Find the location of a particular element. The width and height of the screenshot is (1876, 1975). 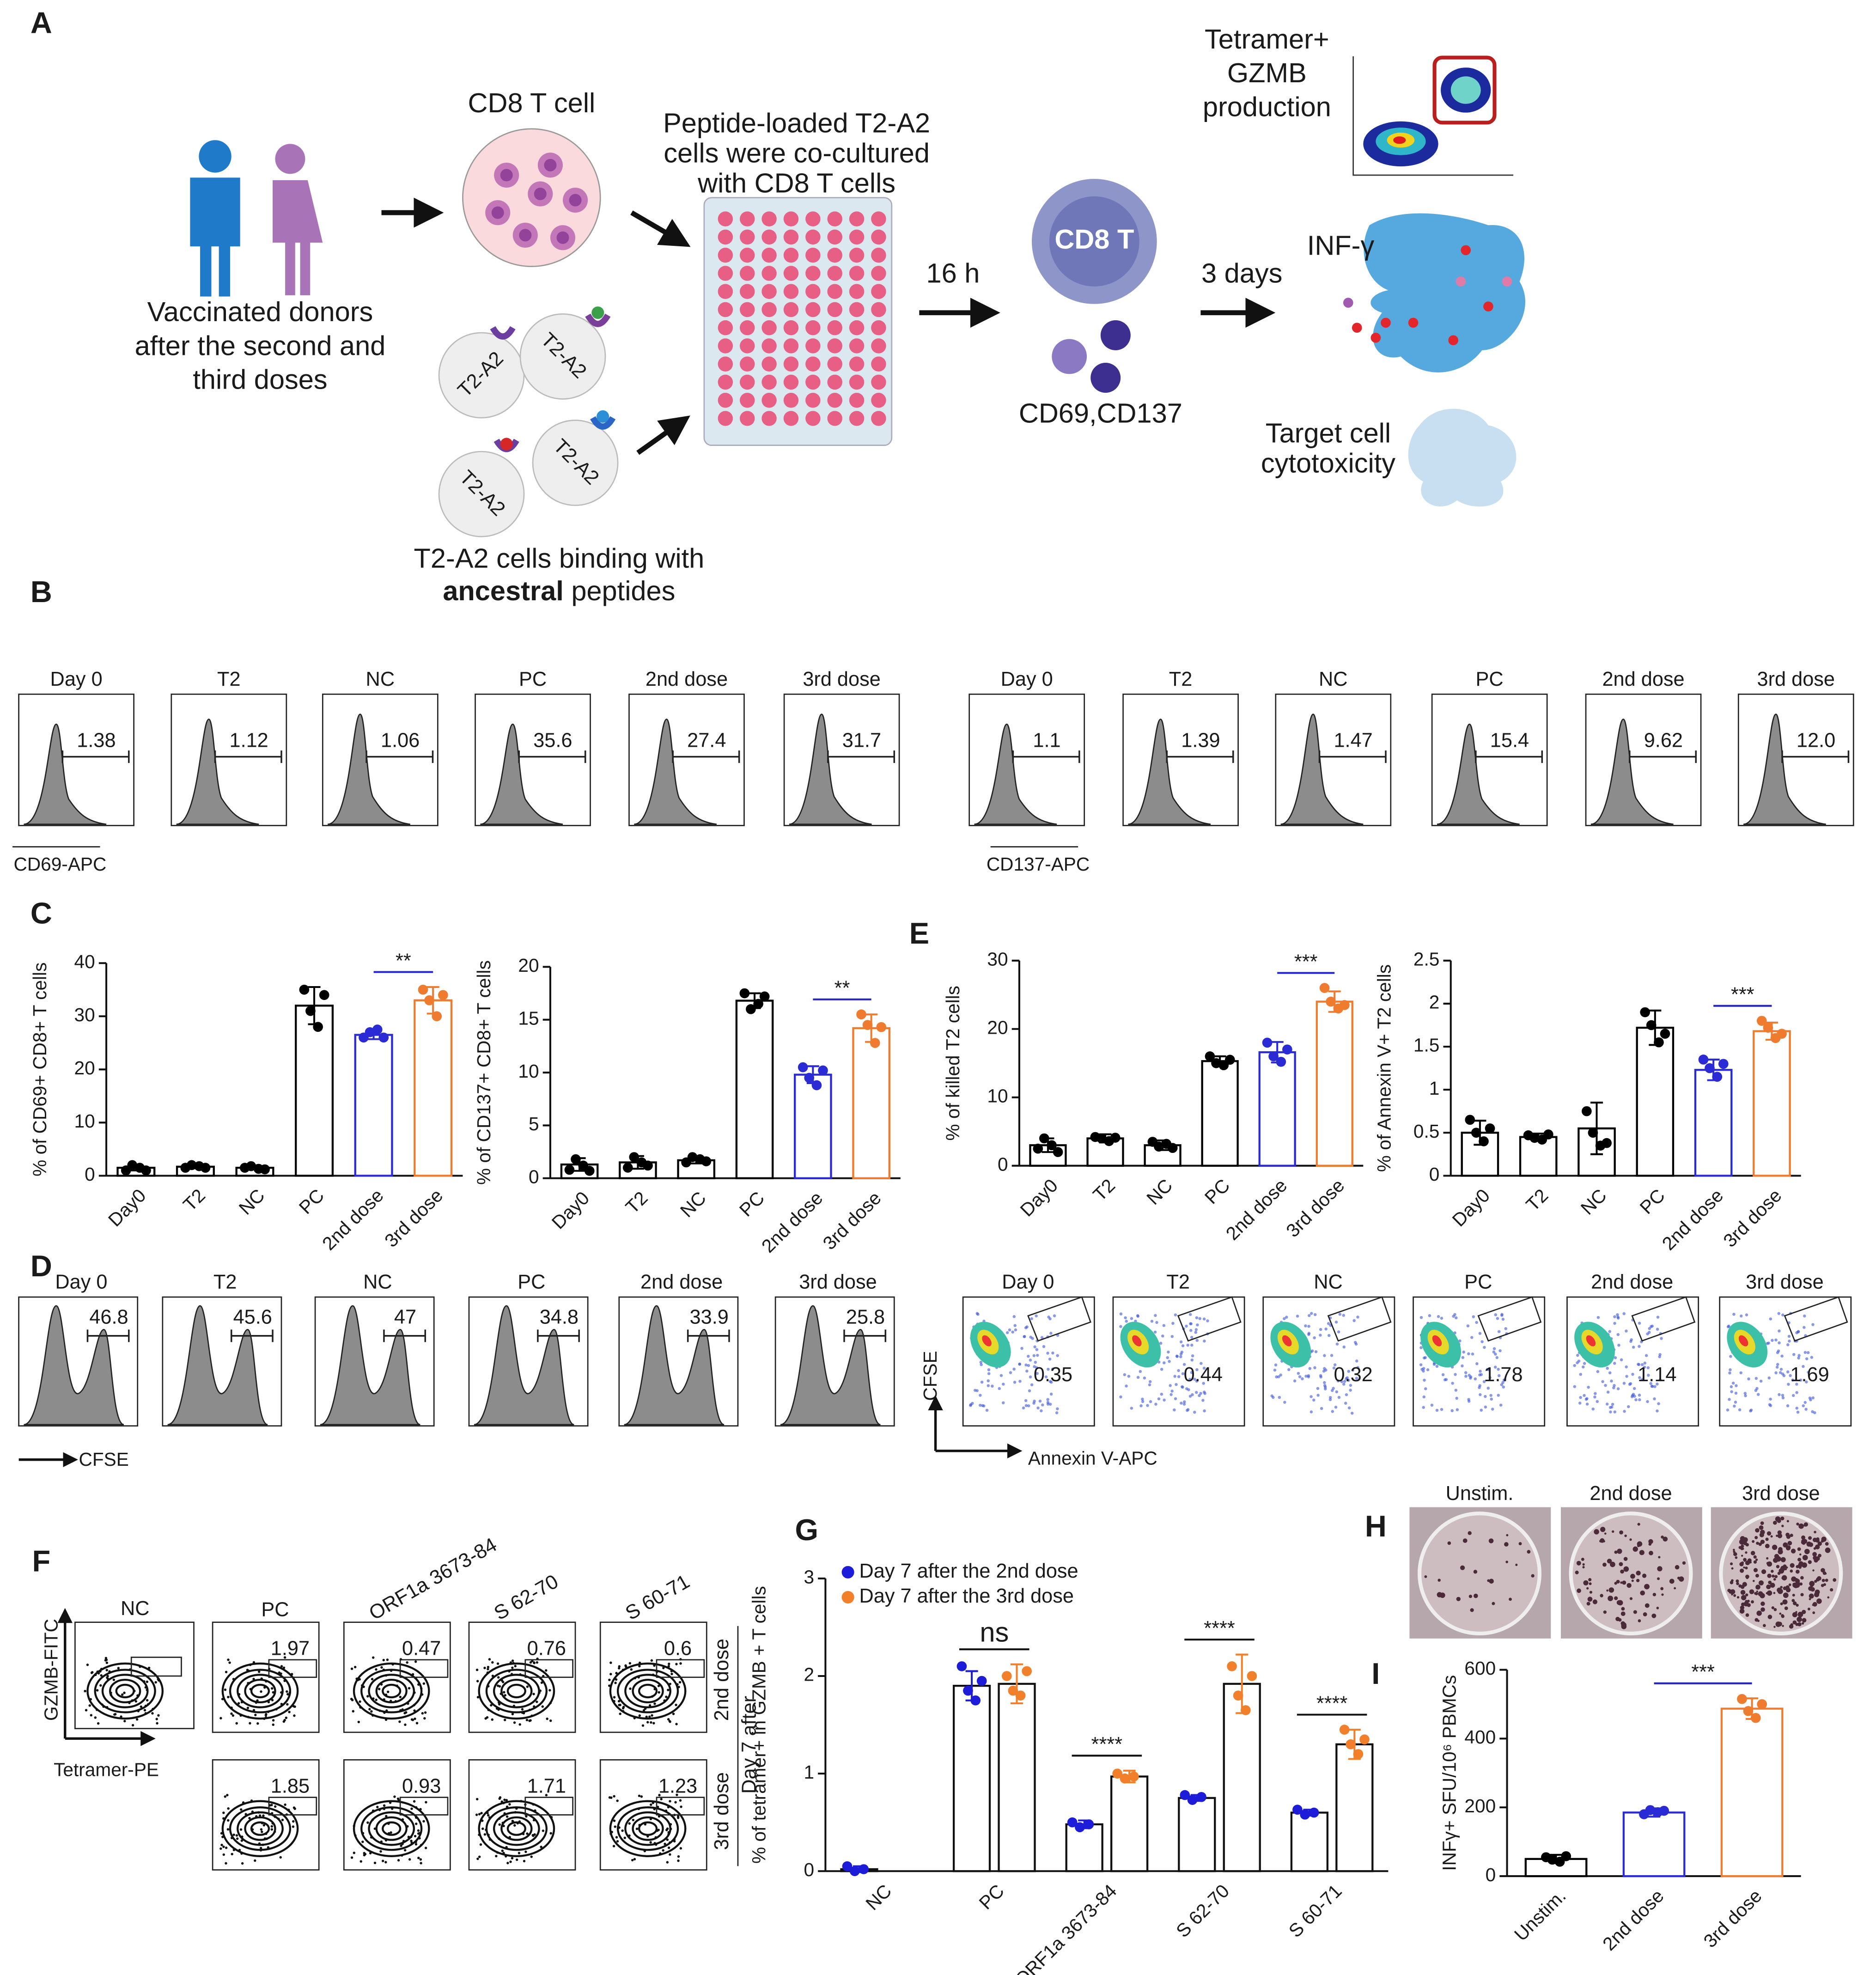

y-tick-label: 0 is located at coordinates (1003, 1164).